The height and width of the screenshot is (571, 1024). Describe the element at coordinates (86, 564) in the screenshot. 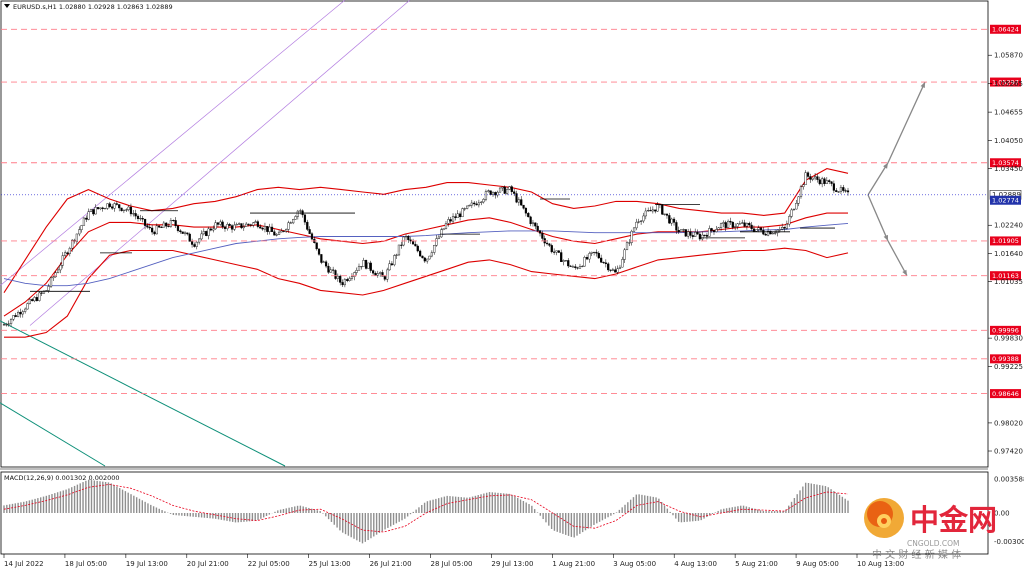

I see `x-tick-label: 18 Jul 05:00` at that location.